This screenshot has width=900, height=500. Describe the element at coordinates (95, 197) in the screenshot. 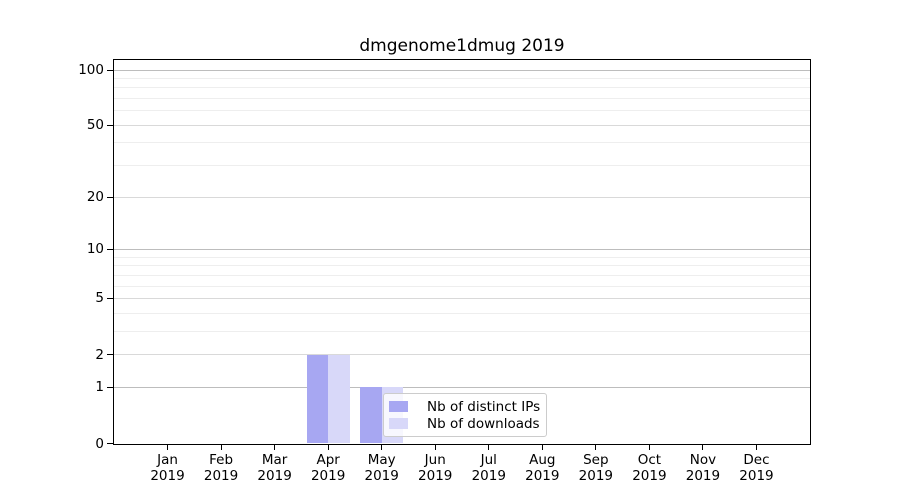

I see `y-tick-label-20: 20` at that location.